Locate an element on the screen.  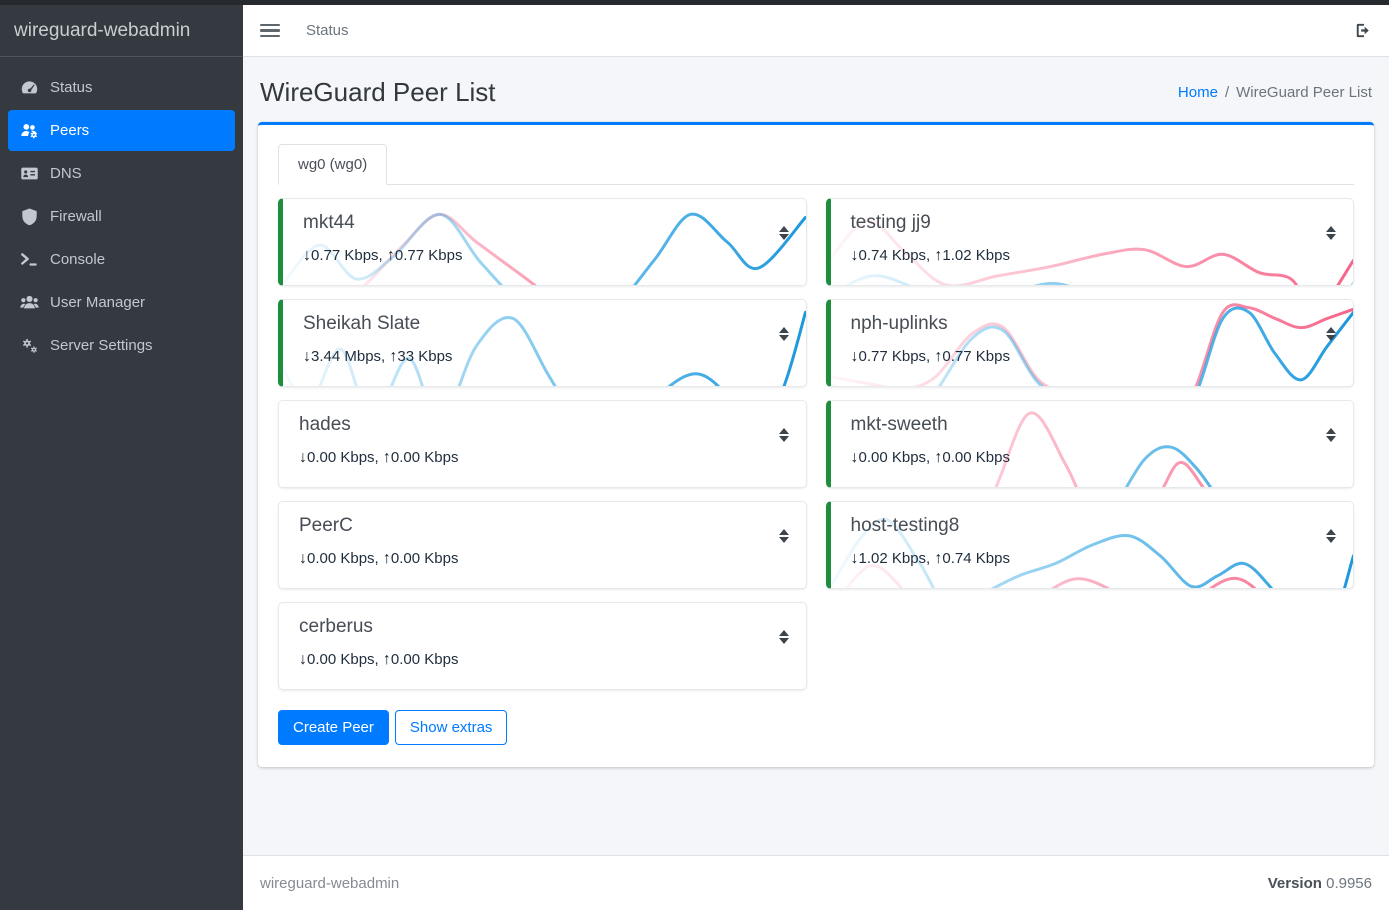
sidebar-item-user-manager: User Manager is located at coordinates (121, 302).